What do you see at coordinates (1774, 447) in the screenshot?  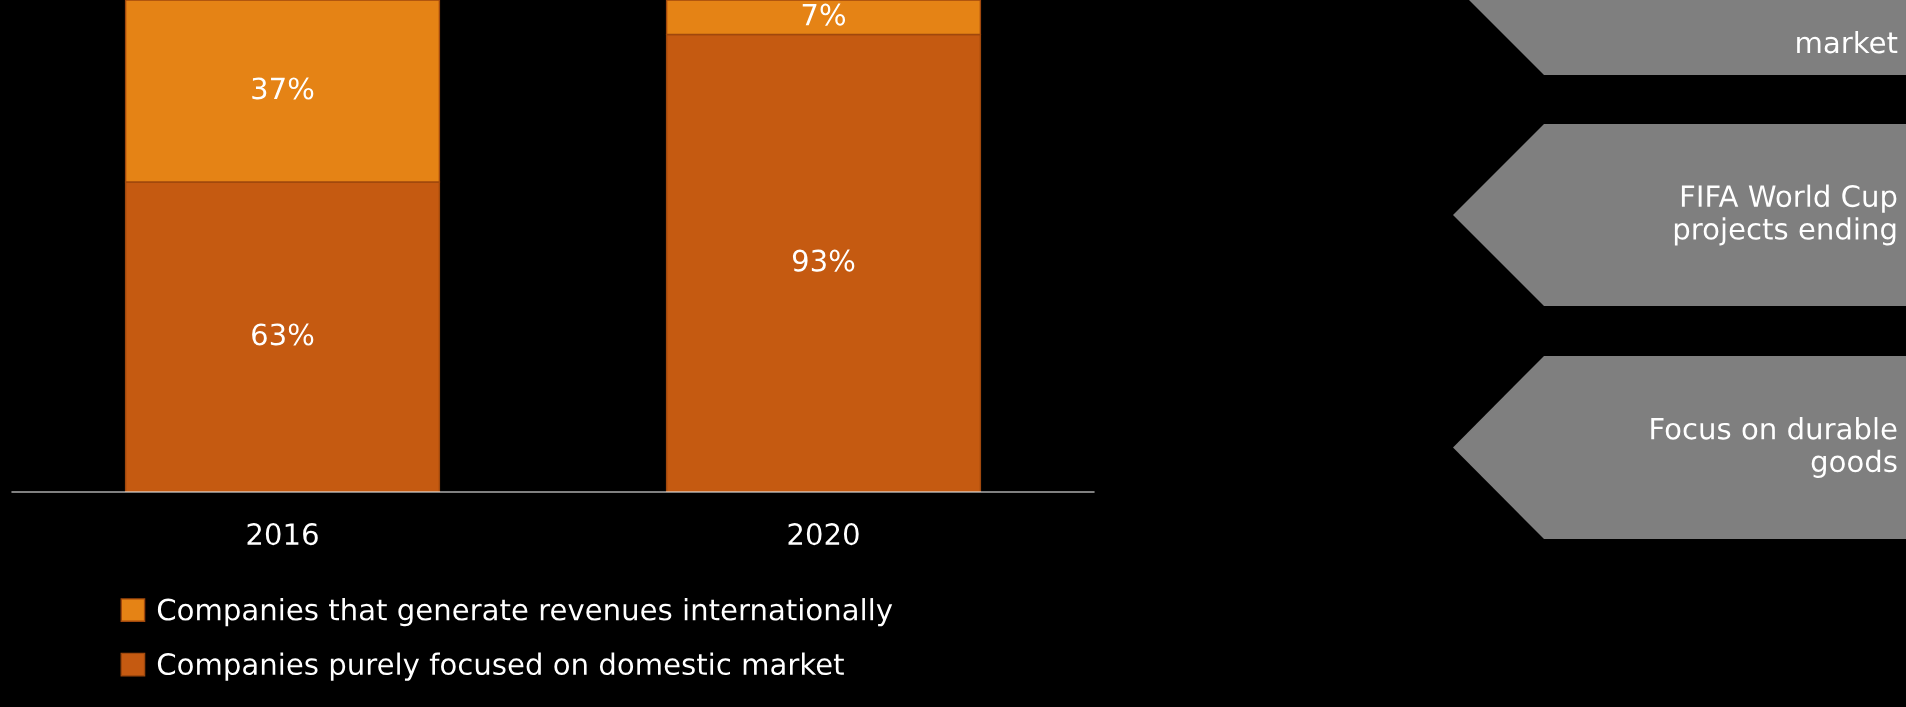 I see `text: Focus on durable goods` at bounding box center [1774, 447].